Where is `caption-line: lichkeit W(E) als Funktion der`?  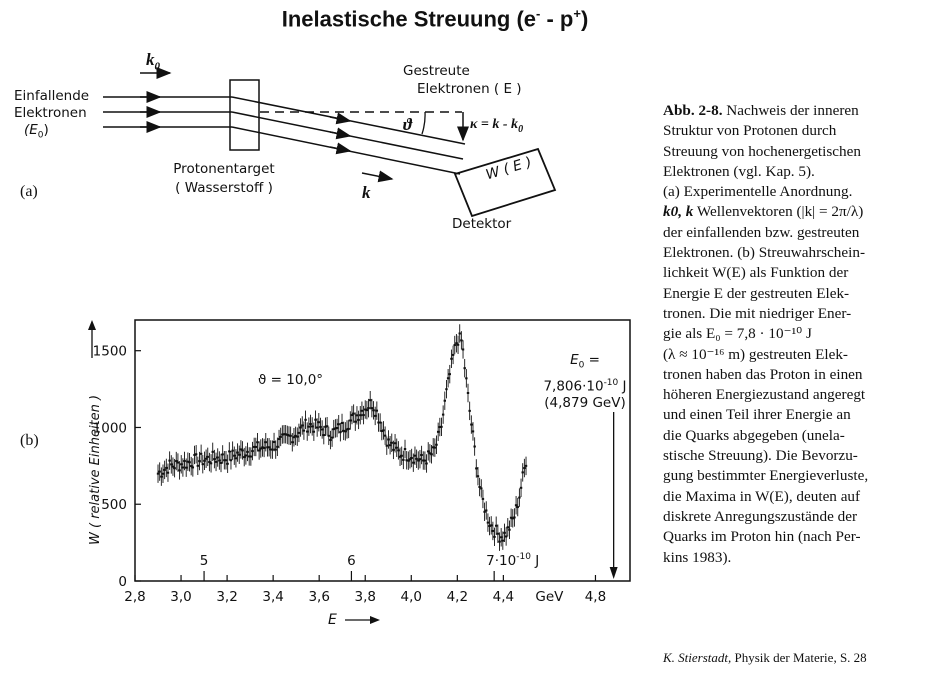 caption-line: lichkeit W(E) als Funktion der is located at coordinates (756, 273).